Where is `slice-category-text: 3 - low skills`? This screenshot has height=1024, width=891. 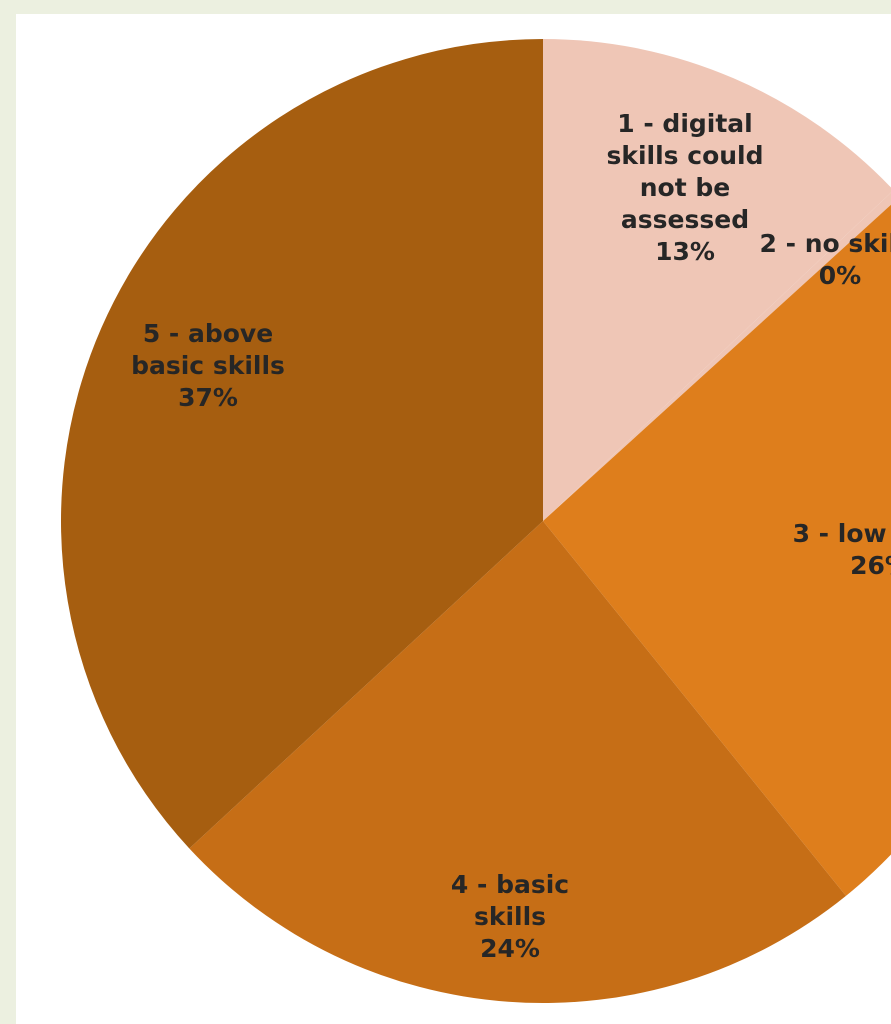
slice-category-text: 3 - low skills is located at coordinates (842, 533).